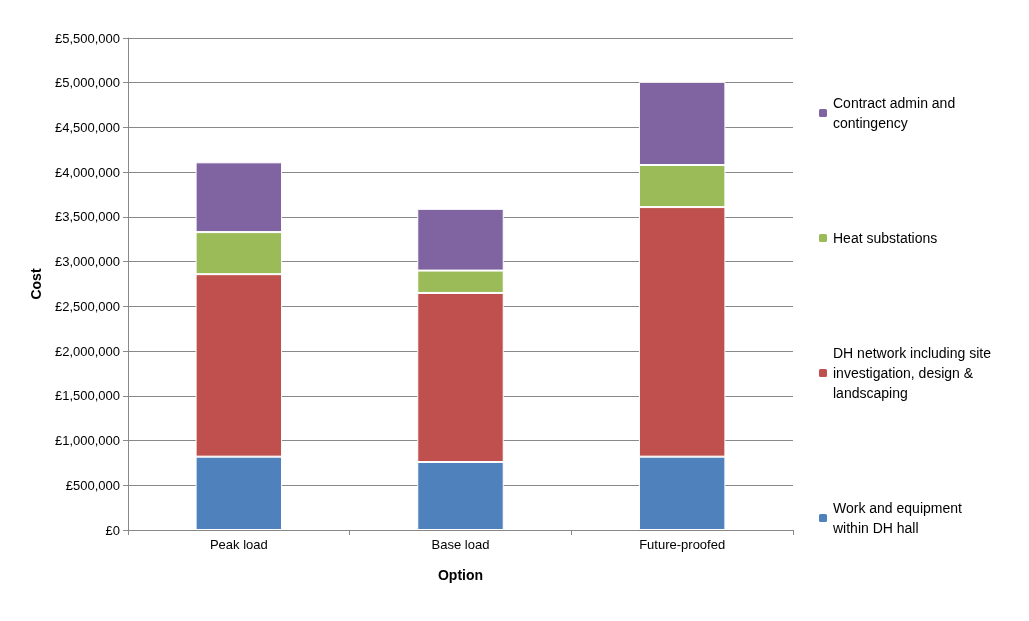 The height and width of the screenshot is (621, 1029). Describe the element at coordinates (87, 306) in the screenshot. I see `y-tick-label: £2,500,000` at that location.